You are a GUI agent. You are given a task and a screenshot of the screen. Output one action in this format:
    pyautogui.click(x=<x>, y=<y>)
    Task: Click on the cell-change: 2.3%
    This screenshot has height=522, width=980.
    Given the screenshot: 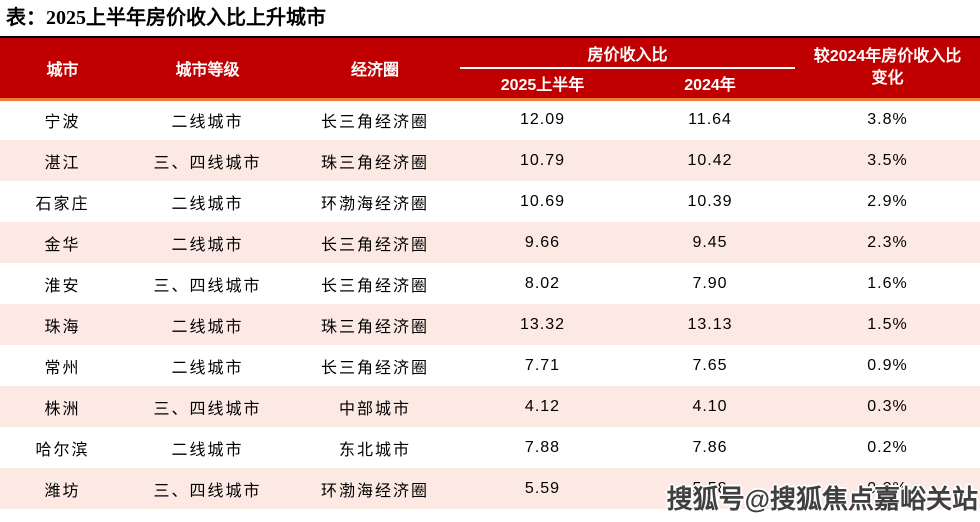 What is the action you would take?
    pyautogui.click(x=887, y=242)
    